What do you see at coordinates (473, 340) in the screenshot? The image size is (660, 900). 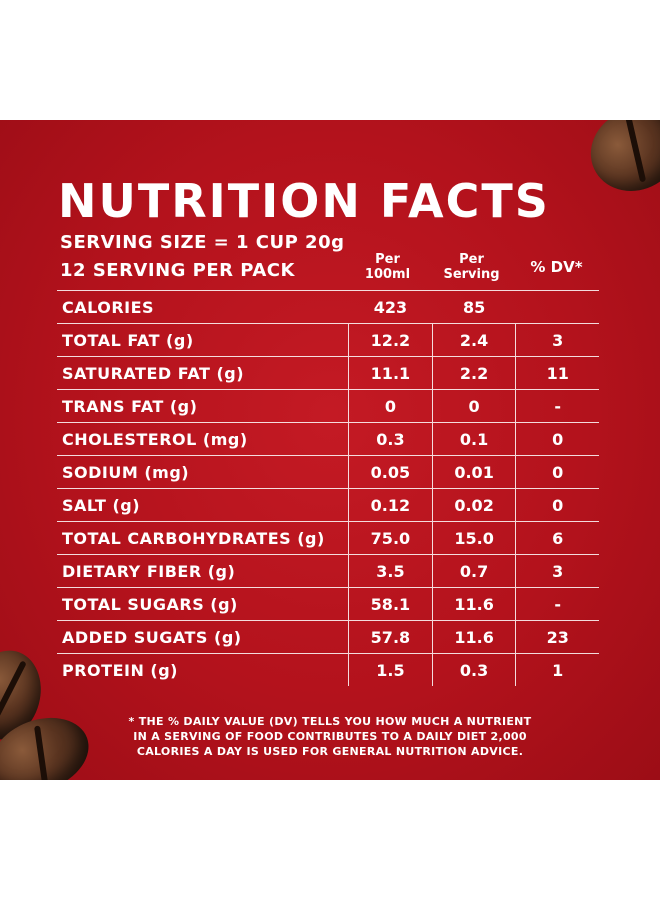 I see `per-serving-value: 2.4` at bounding box center [473, 340].